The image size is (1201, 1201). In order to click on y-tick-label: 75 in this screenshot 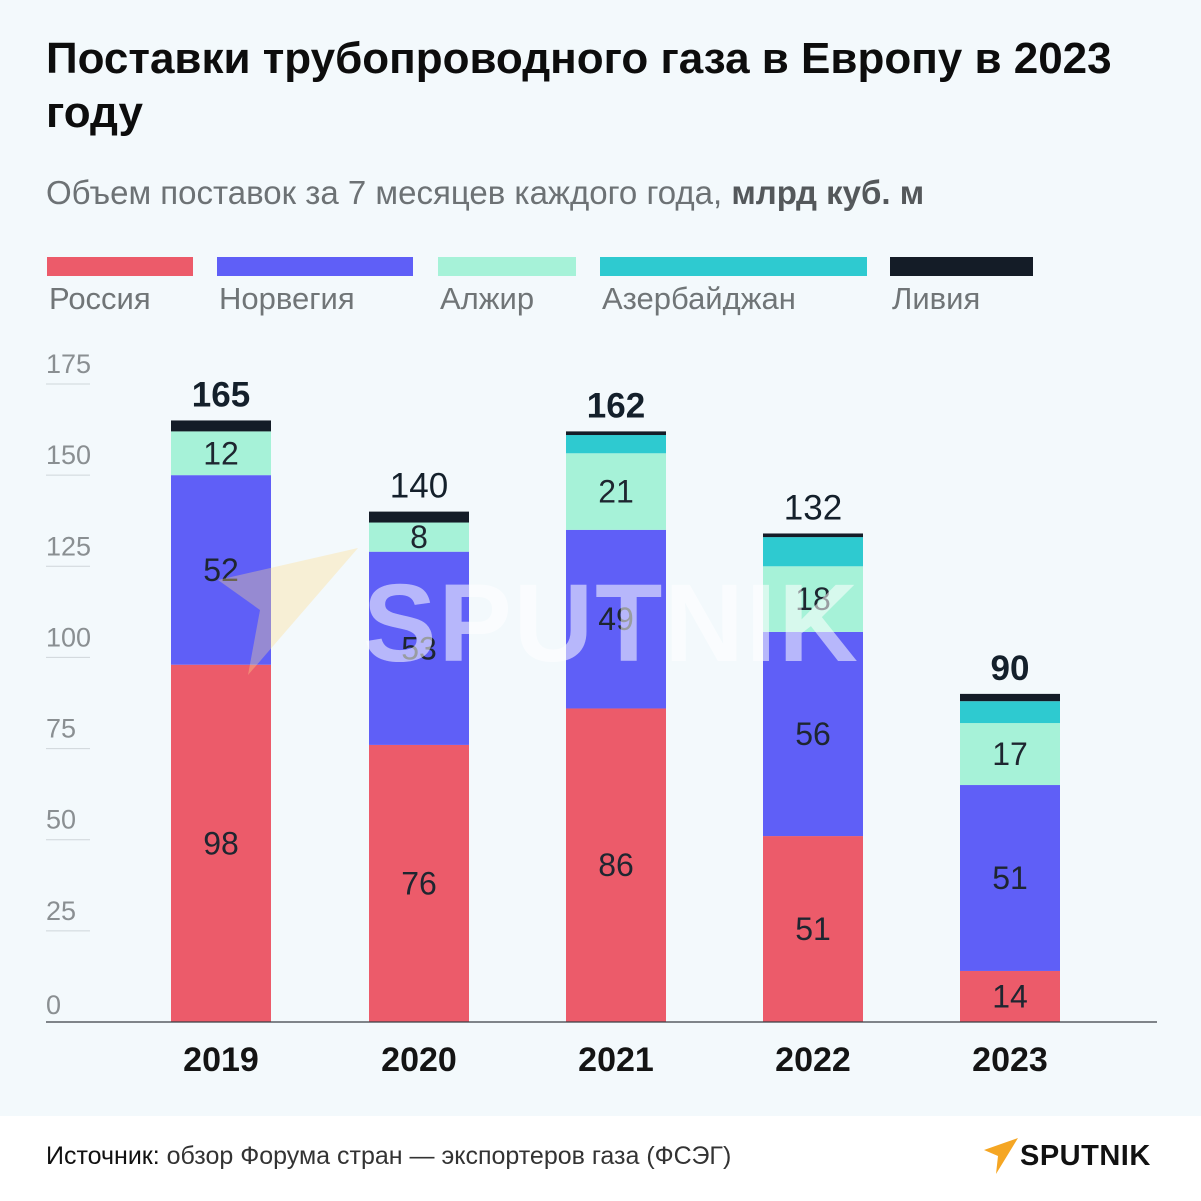, I will do `click(61, 729)`.